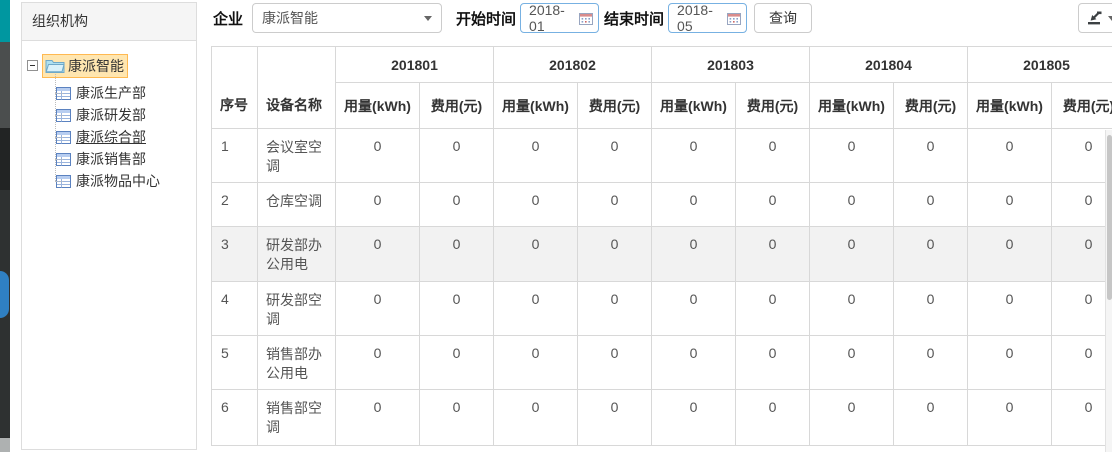 The width and height of the screenshot is (1112, 452). I want to click on tree-node-4: 康派物品中心, so click(119, 181).